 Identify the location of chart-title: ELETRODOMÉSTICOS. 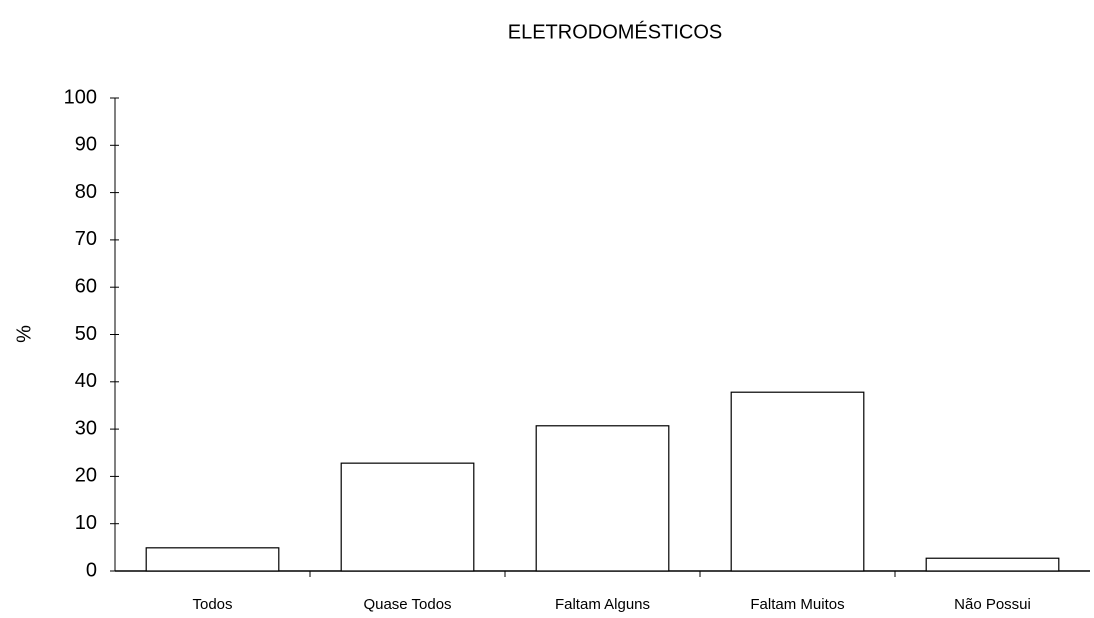
(615, 31).